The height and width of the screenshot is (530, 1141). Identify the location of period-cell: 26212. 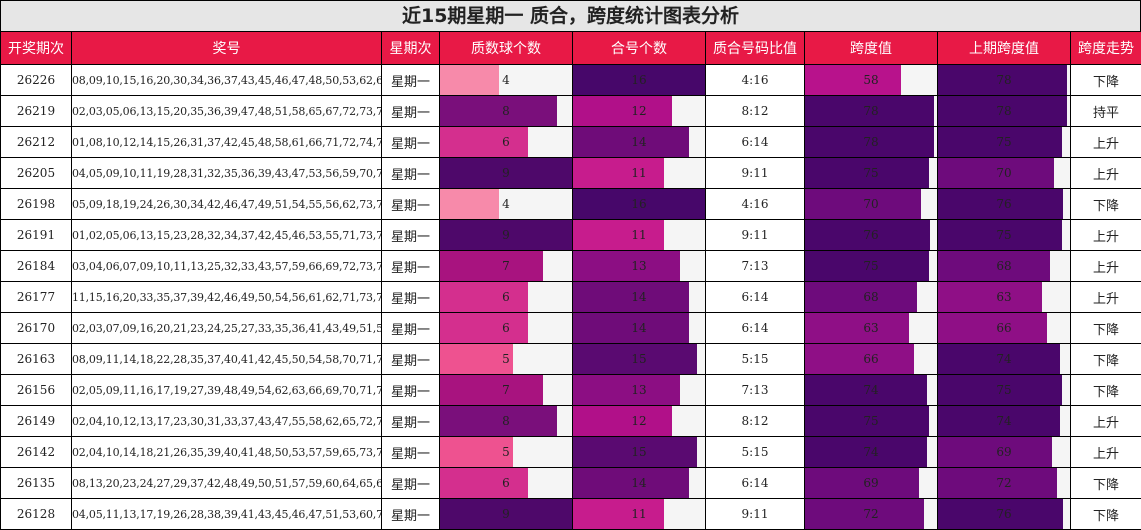
(36, 142).